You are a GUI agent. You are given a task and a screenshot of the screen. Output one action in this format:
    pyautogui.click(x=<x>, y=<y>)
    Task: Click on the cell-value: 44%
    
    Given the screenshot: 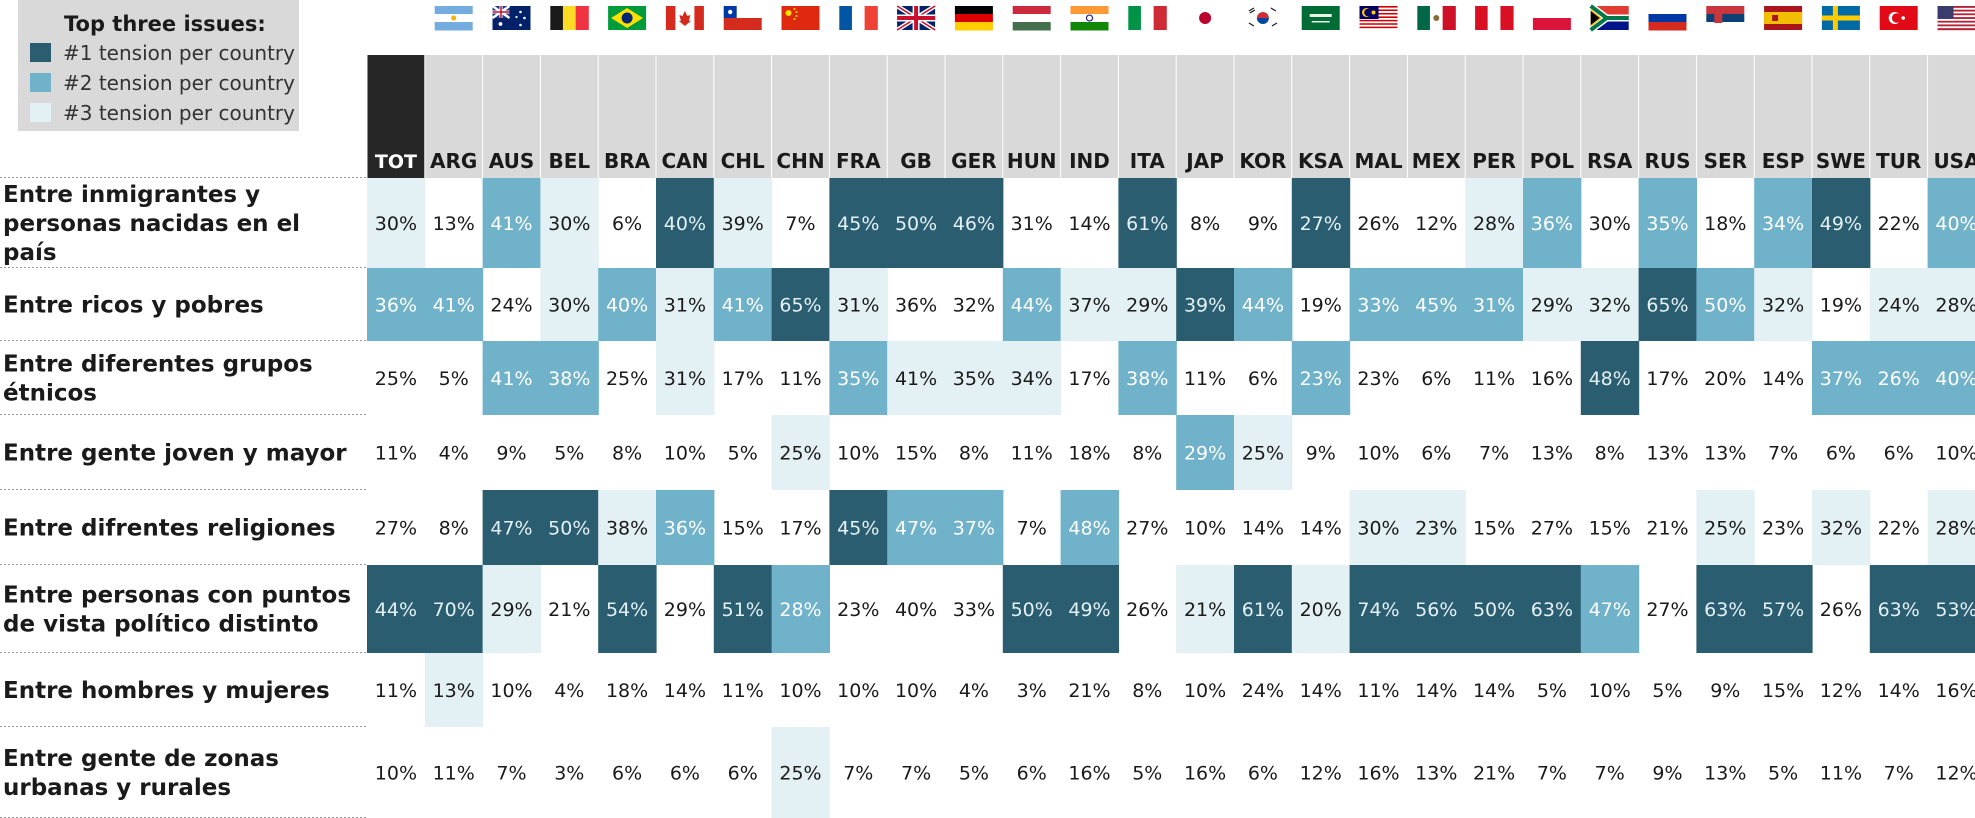 What is the action you would take?
    pyautogui.click(x=396, y=610)
    